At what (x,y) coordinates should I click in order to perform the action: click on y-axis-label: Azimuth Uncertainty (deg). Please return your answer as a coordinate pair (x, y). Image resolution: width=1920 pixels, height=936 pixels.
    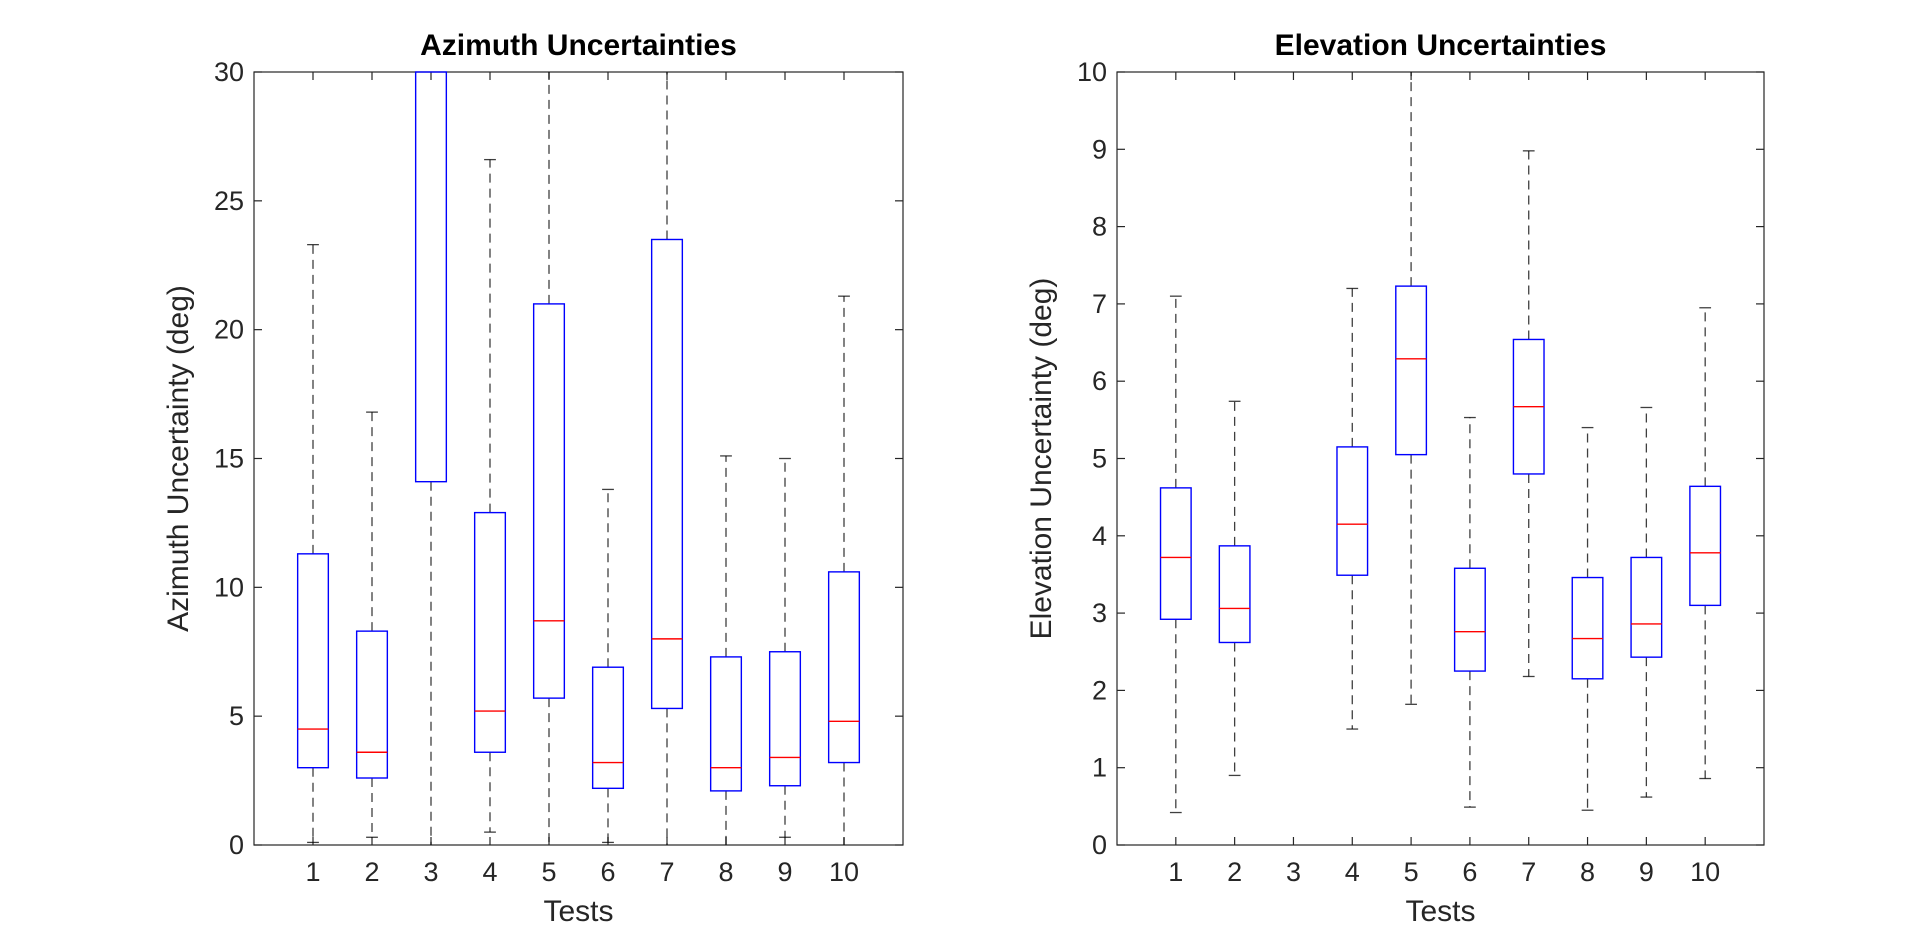
    Looking at the image, I should click on (178, 458).